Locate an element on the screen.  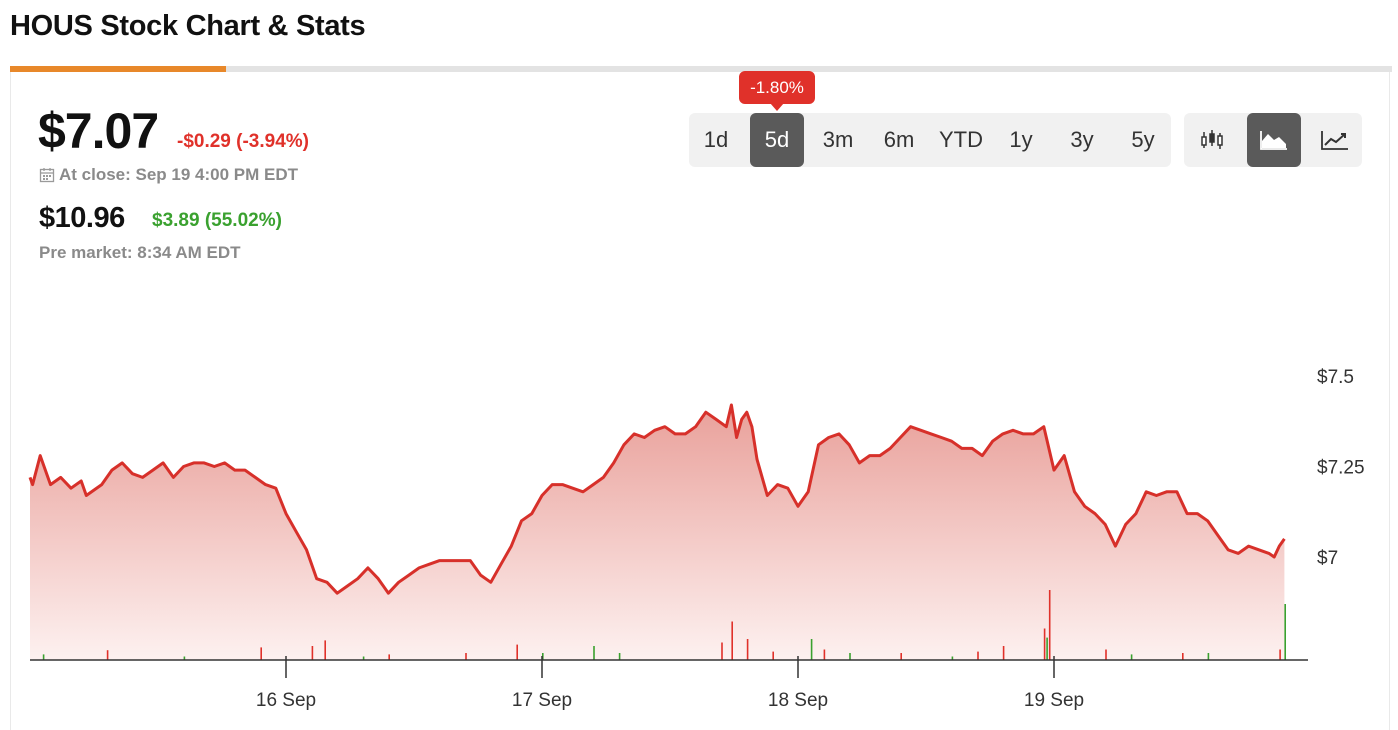
range-button-6m: 6m is located at coordinates (899, 139).